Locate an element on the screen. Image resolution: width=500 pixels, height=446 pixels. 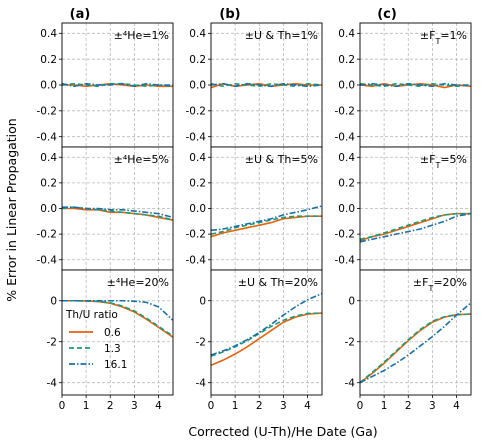
panel-a2: 0.4 0.2 0.0 -0.2 -0.4 ±⁴He=5% is located at coordinates (105, 209).